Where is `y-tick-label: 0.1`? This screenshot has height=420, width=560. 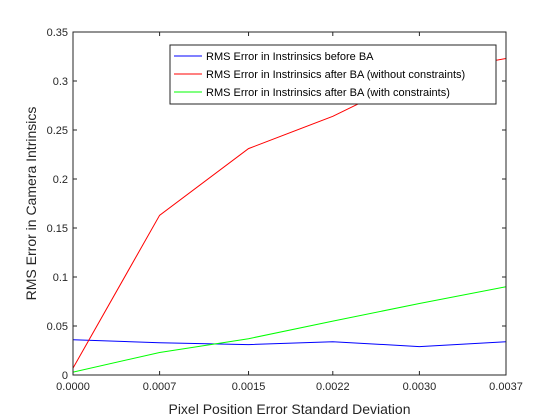
y-tick-label: 0.1 is located at coordinates (60, 278).